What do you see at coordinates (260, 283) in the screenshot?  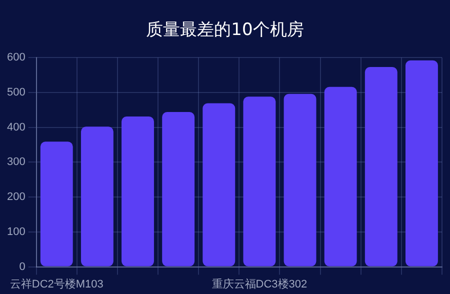 I see `x-tick-label: 重庆云福DC3楼302` at bounding box center [260, 283].